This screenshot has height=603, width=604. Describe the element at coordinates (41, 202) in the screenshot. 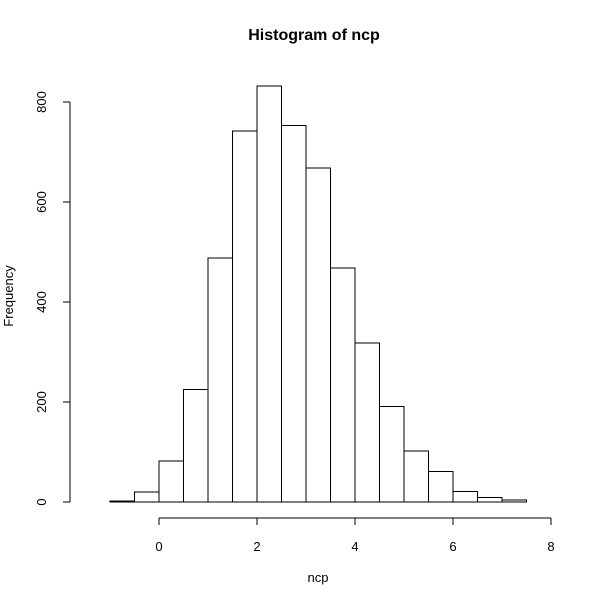

I see `y-tick-label: 600` at that location.